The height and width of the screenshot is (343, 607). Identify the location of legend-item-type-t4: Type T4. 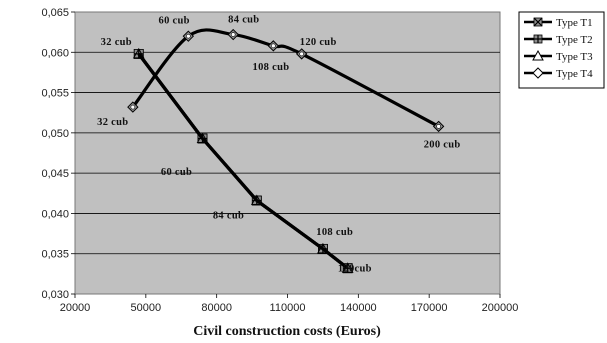
(558, 73).